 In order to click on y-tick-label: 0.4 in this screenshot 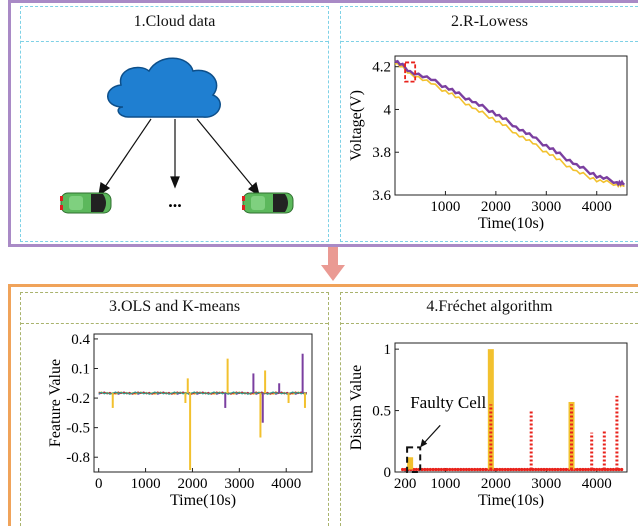, I will do `click(80, 340)`.